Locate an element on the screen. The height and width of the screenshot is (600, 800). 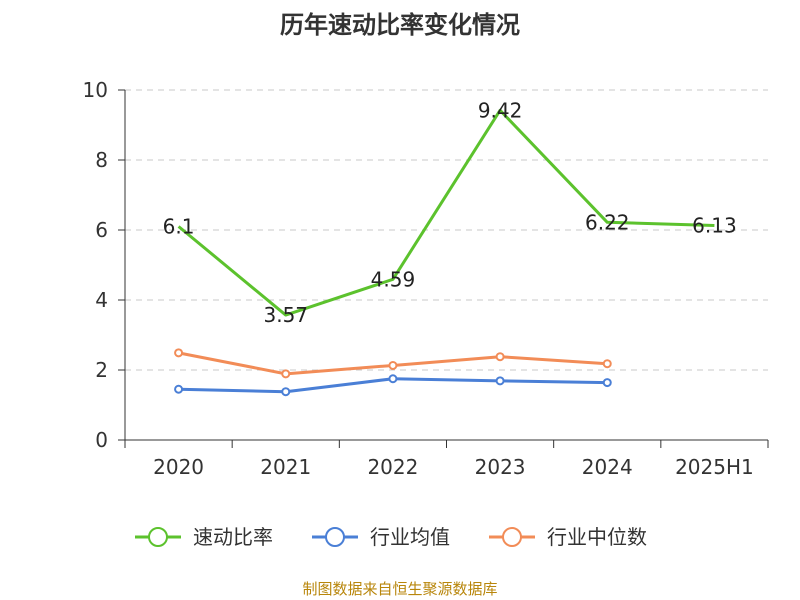
x-tick-label: 2020 is located at coordinates (178, 467).